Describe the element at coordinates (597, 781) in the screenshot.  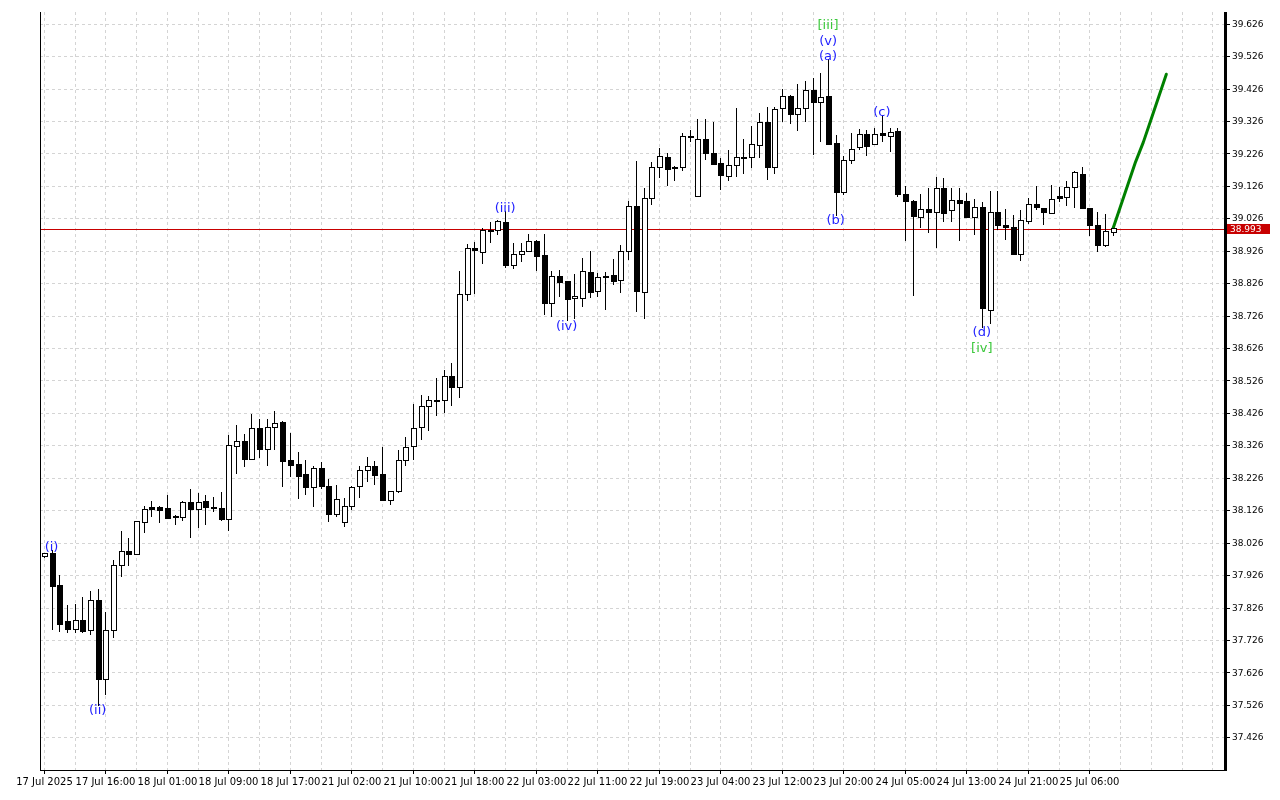
I see `x-tick-label: 22 Jul 11:00` at that location.